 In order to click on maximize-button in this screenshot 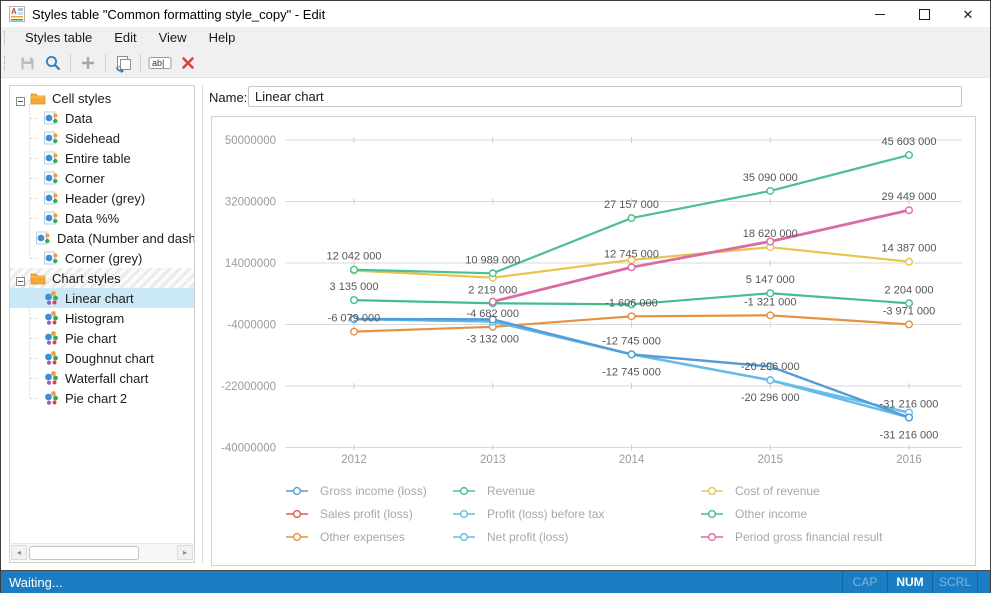, I will do `click(924, 14)`.